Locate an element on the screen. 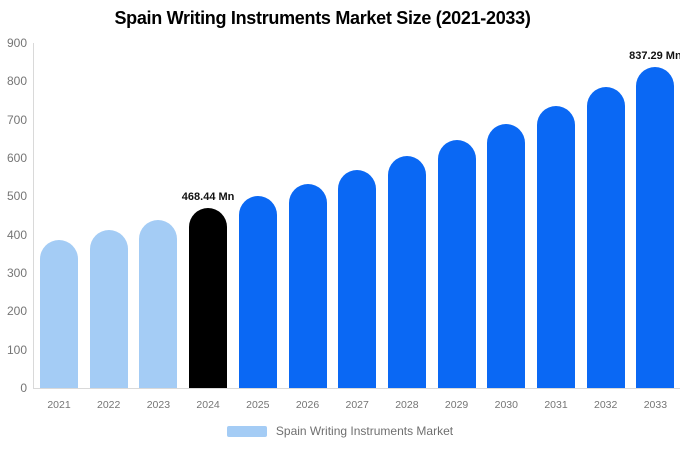 This screenshot has height=450, width=680. x-tick-label: 2027 is located at coordinates (357, 405).